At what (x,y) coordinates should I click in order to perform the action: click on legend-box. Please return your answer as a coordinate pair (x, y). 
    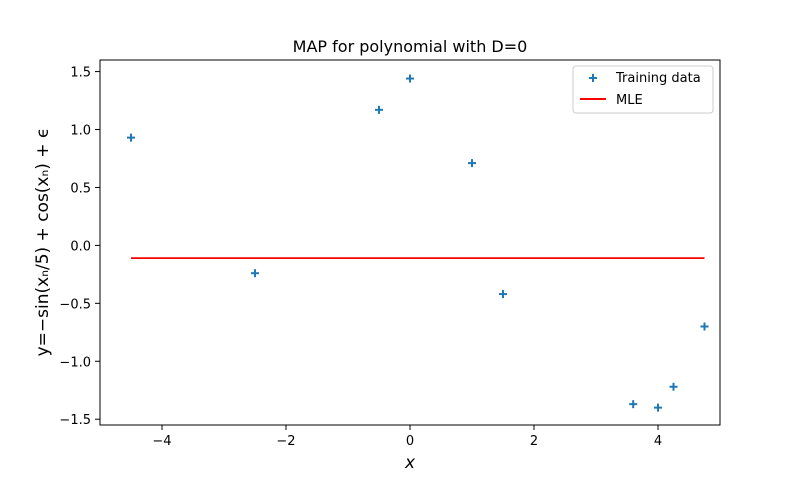
    Looking at the image, I should click on (643, 89).